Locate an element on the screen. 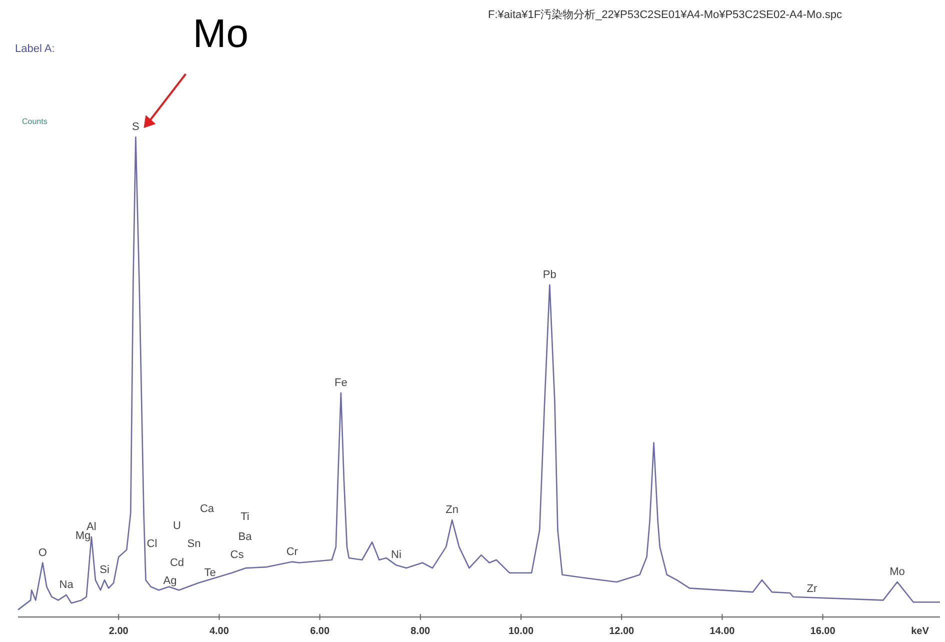 The height and width of the screenshot is (642, 945). annotation: U is located at coordinates (177, 526).